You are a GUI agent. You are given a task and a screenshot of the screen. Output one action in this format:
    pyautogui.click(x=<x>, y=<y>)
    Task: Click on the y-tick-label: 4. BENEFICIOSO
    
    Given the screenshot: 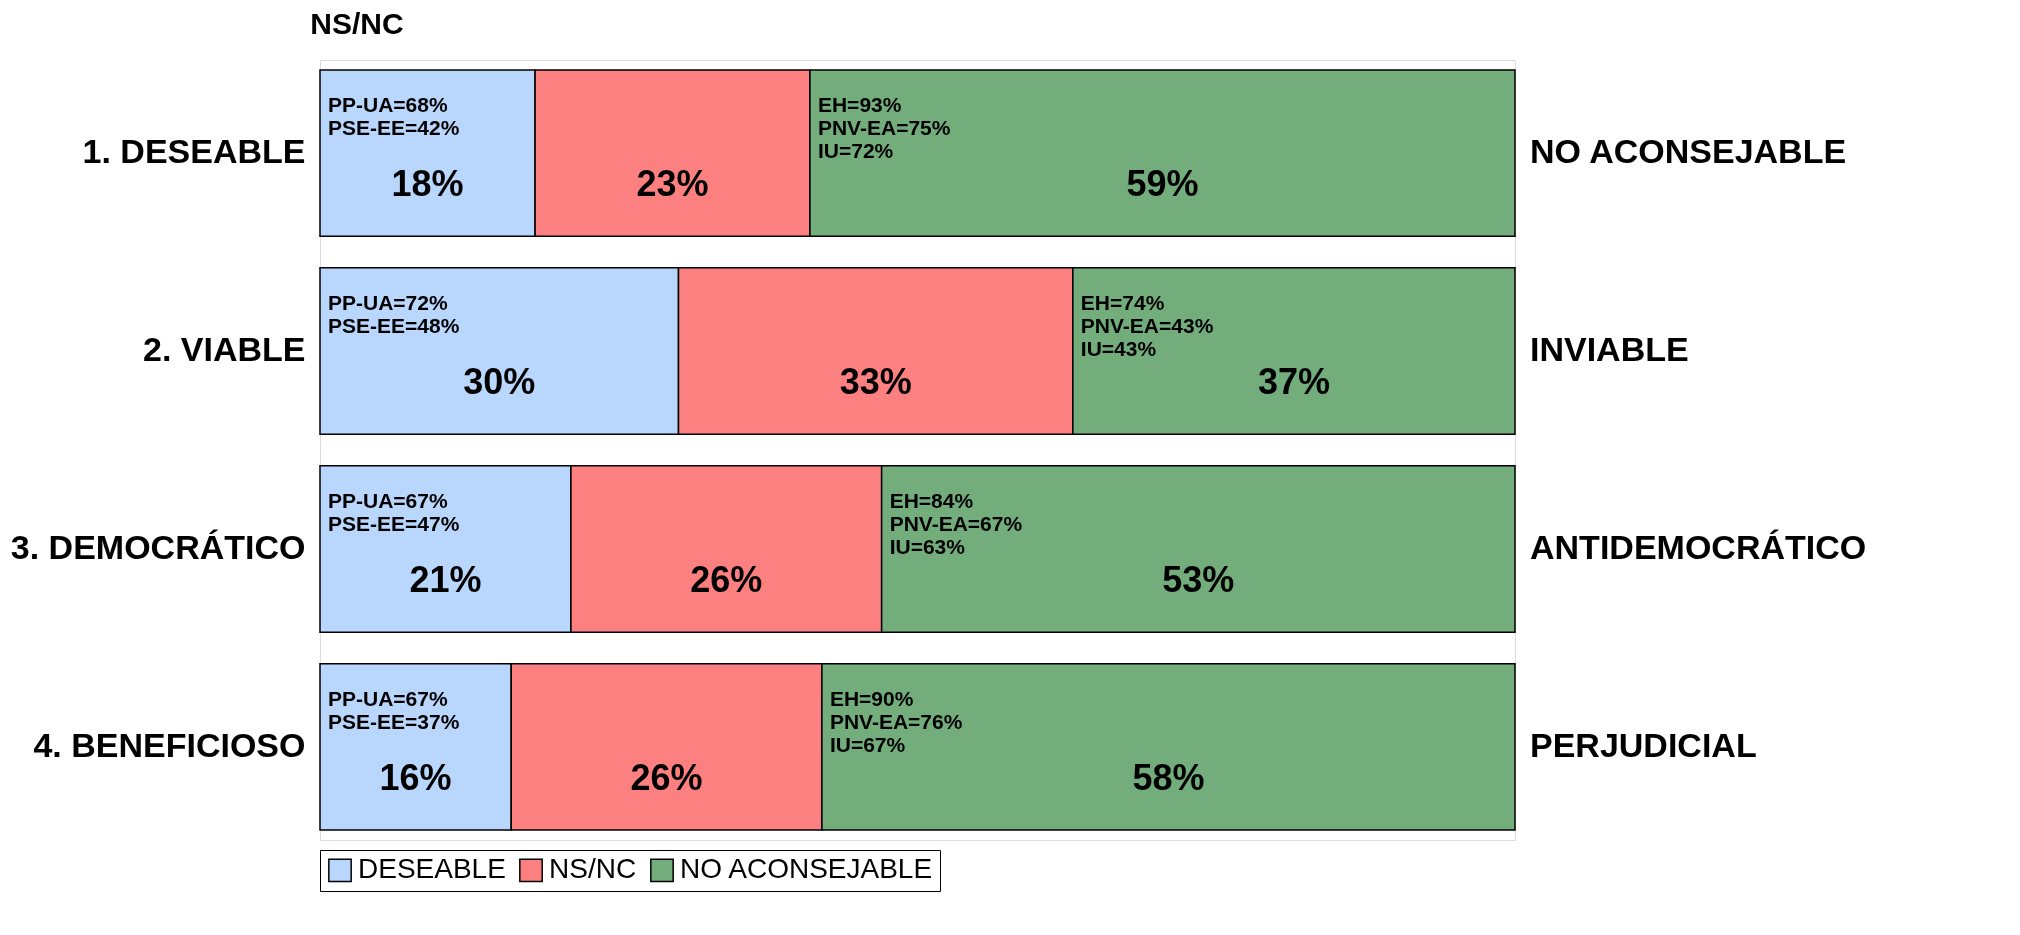 What is the action you would take?
    pyautogui.click(x=169, y=744)
    